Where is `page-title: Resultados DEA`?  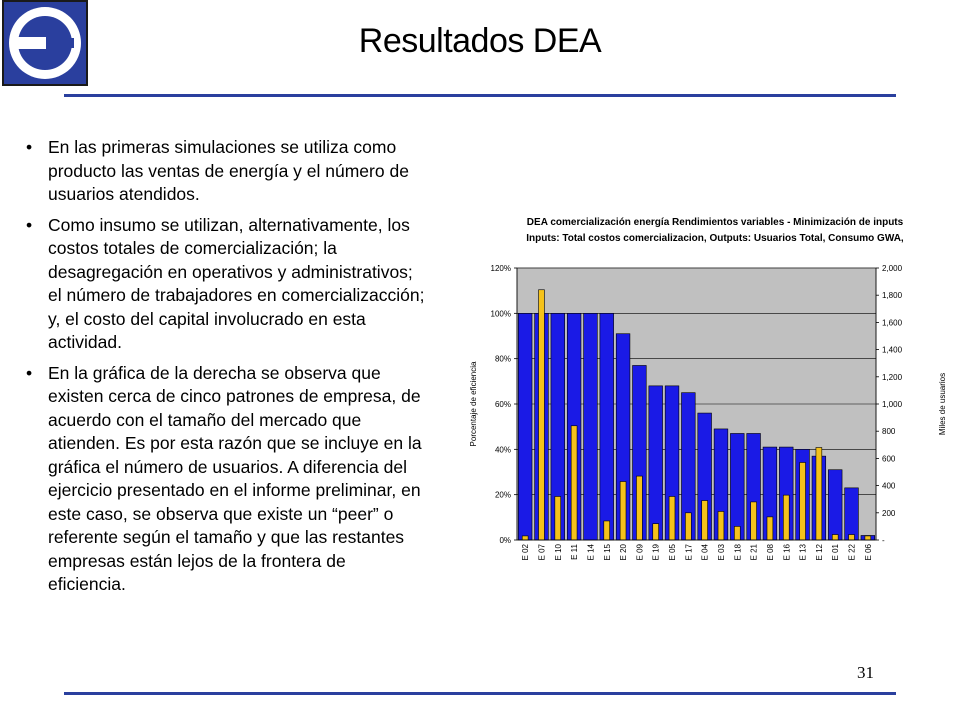
page-title: Resultados DEA is located at coordinates (480, 41).